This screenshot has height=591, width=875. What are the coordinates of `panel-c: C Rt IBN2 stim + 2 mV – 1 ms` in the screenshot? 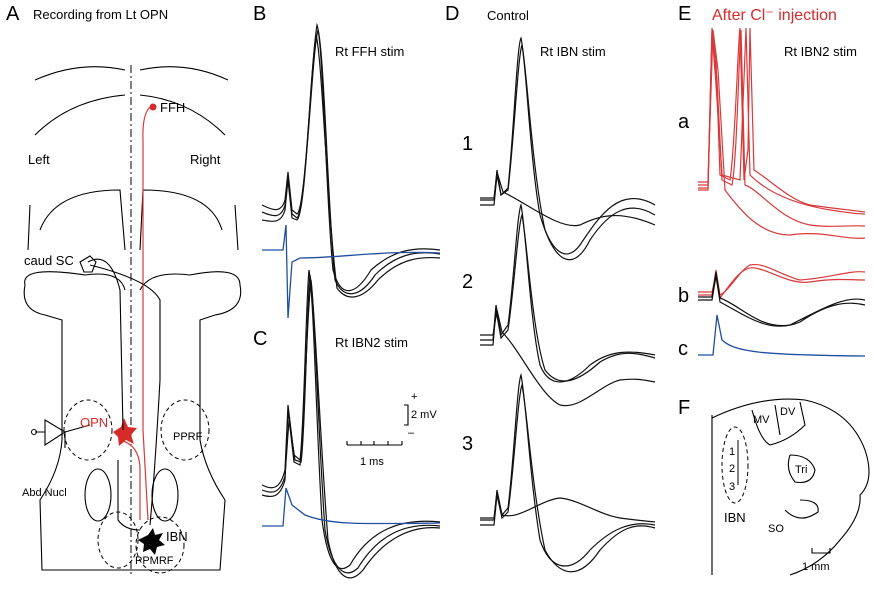 It's located at (347, 424).